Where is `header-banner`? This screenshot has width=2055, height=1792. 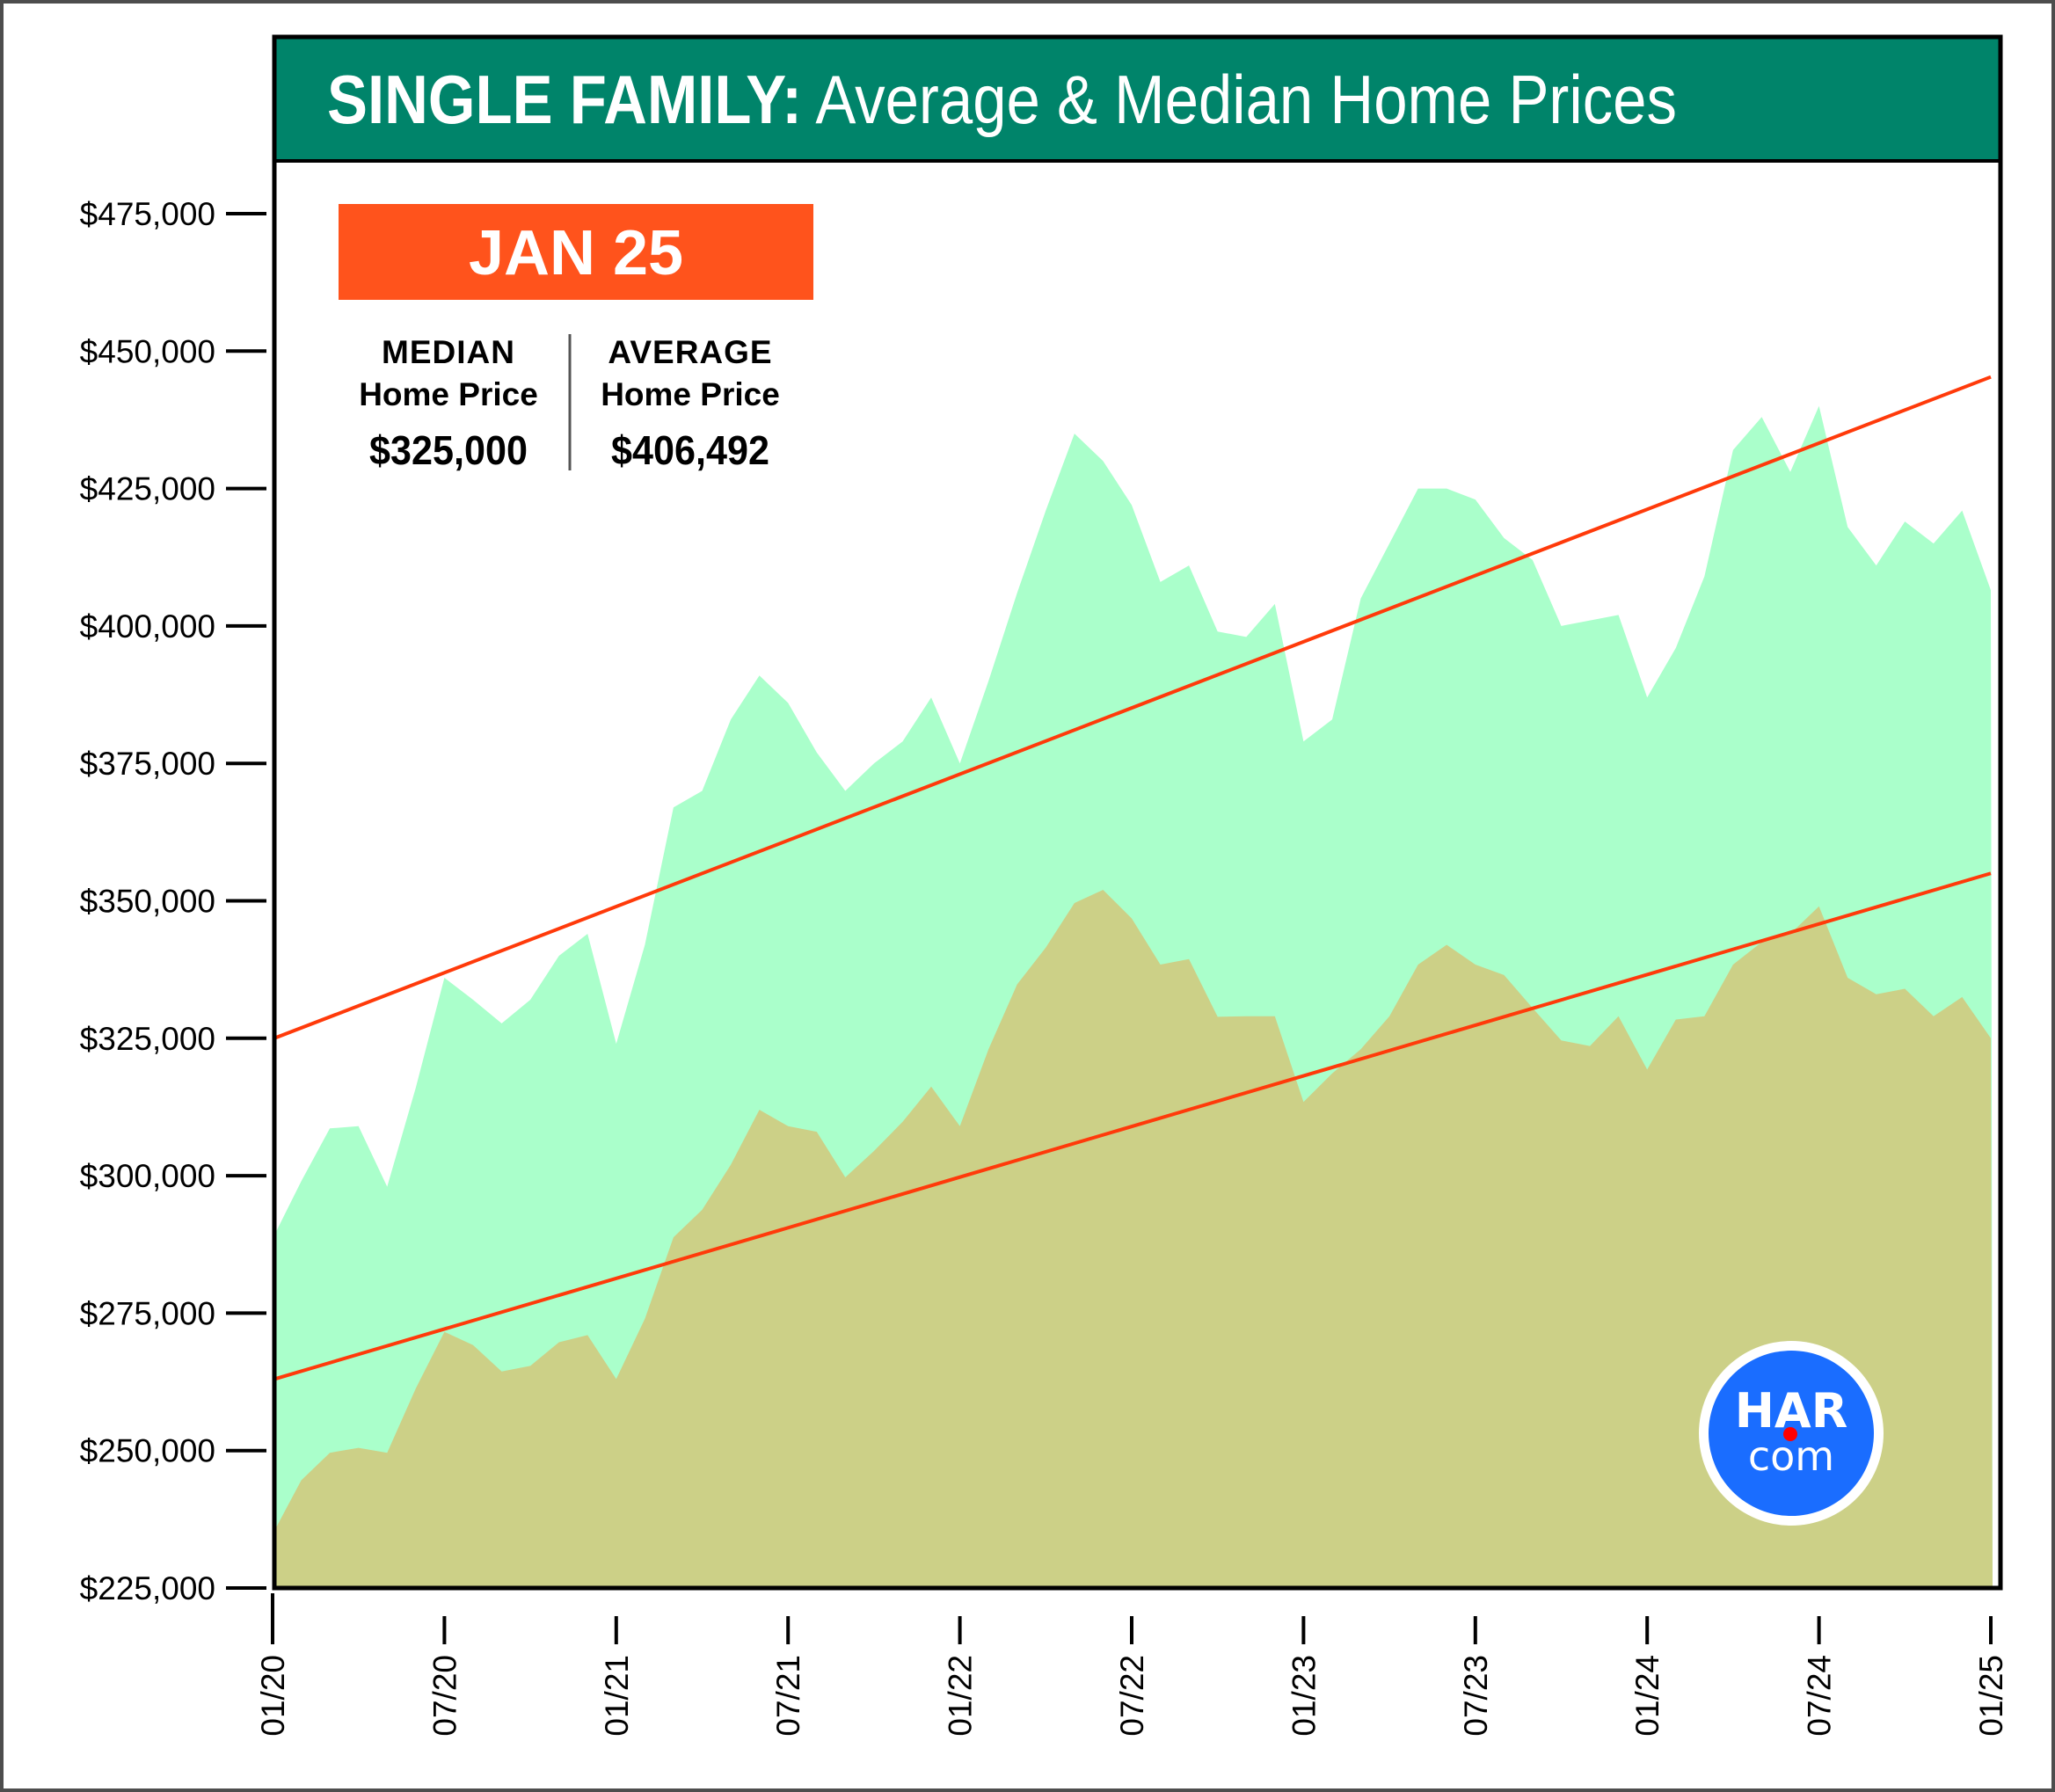 header-banner is located at coordinates (1137, 99).